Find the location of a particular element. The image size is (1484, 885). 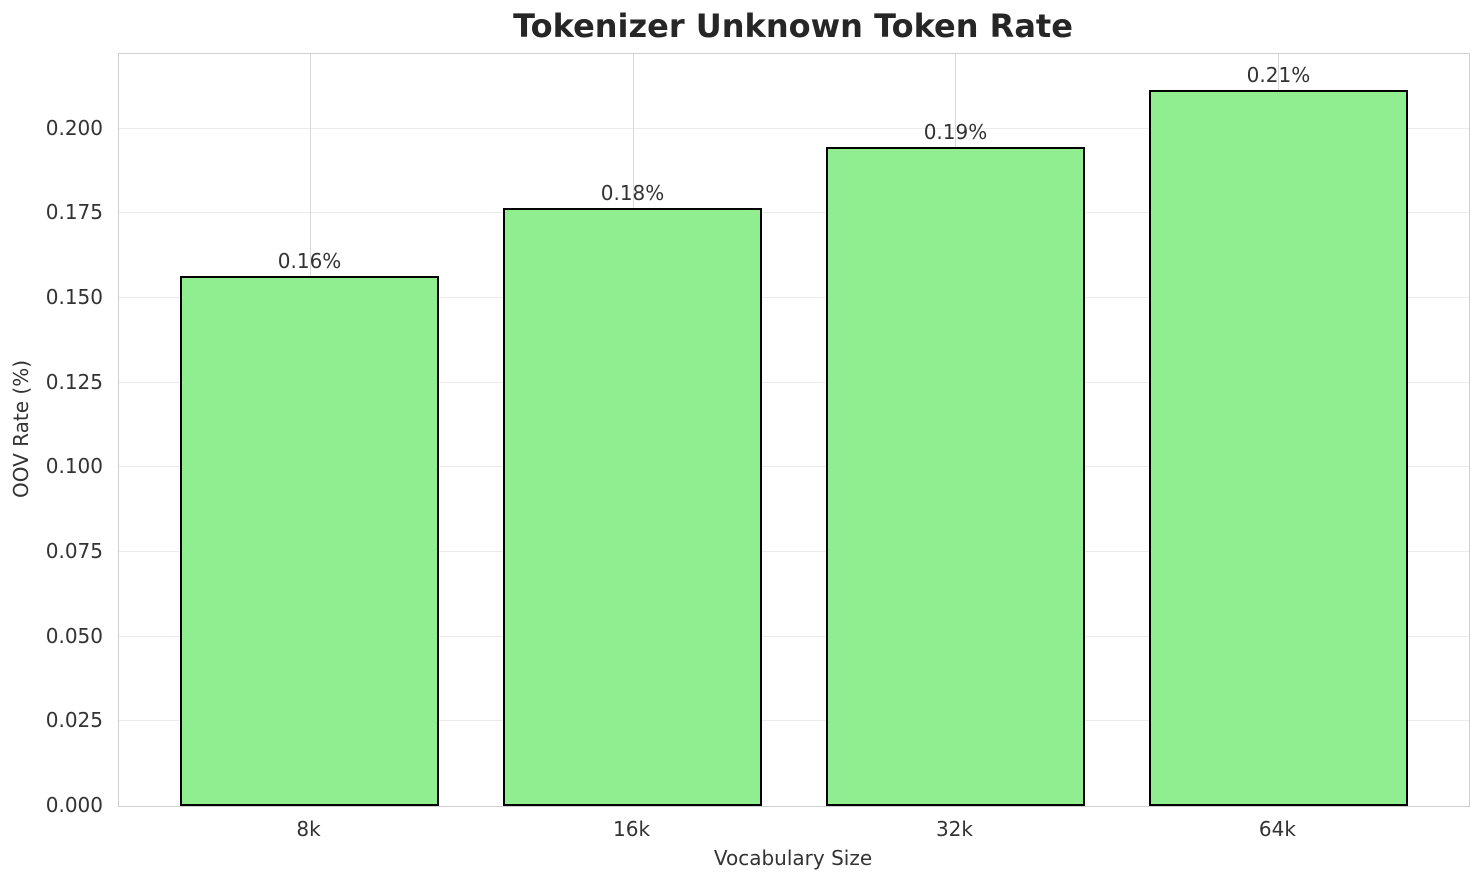

y-tick-label: 0.150 is located at coordinates (74, 297).